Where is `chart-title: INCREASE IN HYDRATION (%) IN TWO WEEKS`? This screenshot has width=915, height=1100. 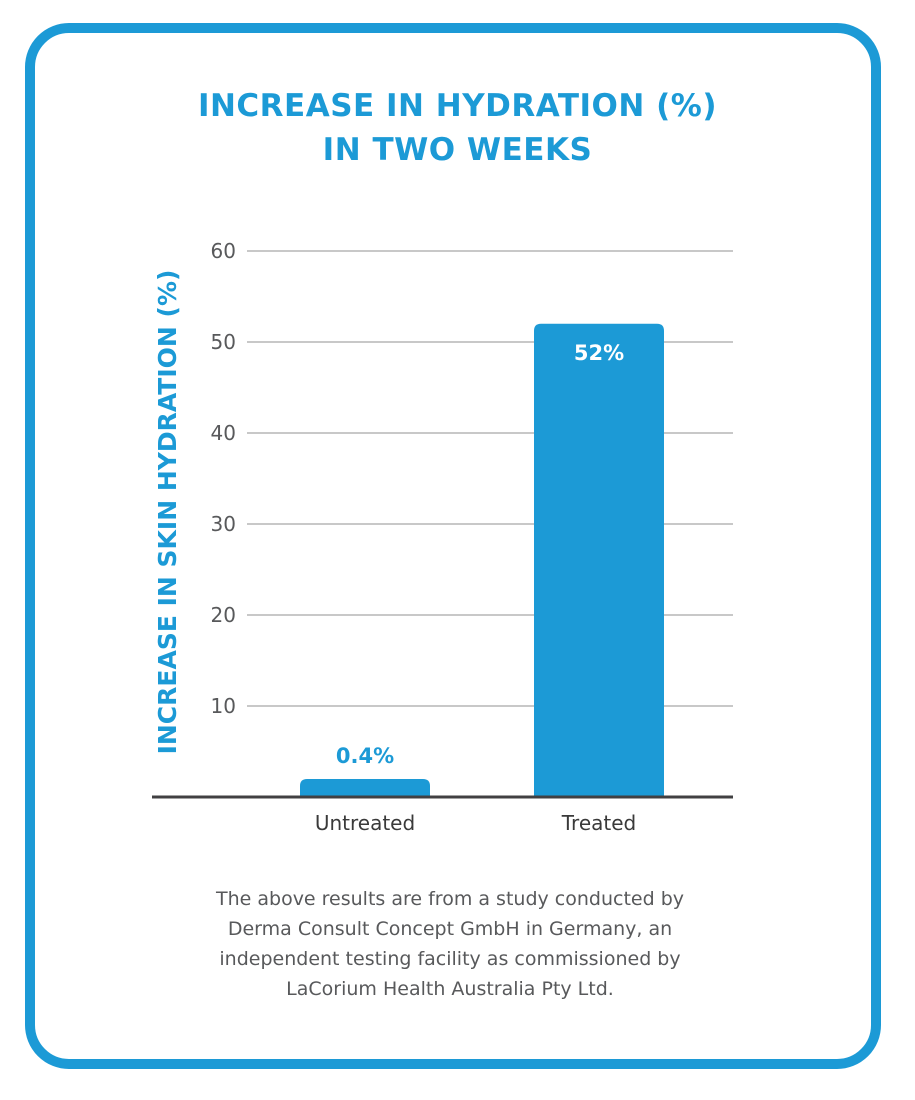
chart-title: INCREASE IN HYDRATION (%) IN TWO WEEKS is located at coordinates (457, 128).